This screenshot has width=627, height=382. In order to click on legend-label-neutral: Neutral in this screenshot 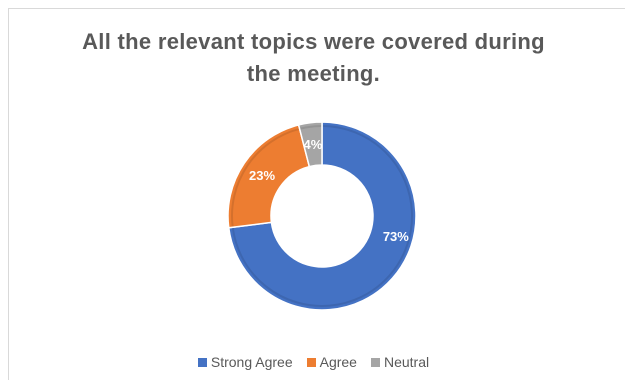, I will do `click(406, 362)`.